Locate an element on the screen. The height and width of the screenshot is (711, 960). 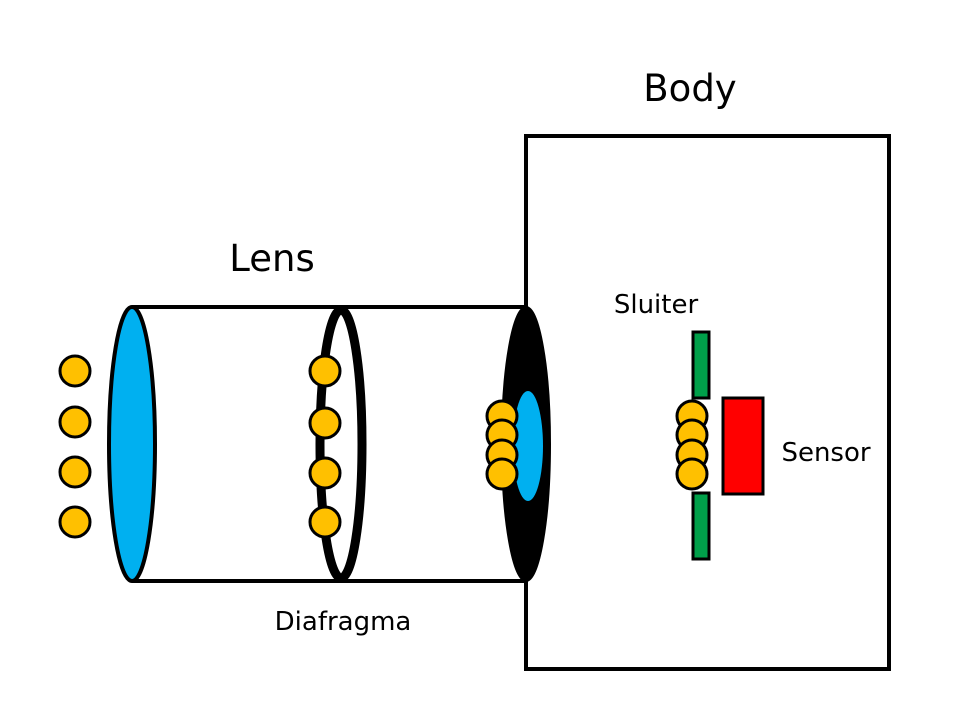
light-rays-shutter is located at coordinates (692, 445).